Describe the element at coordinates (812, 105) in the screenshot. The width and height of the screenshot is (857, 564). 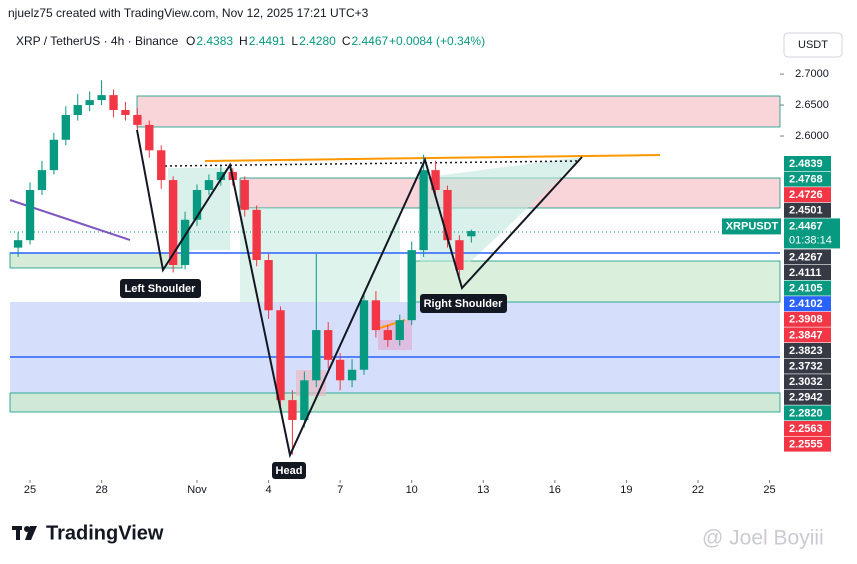
I see `y-tick-label: 2.6500` at that location.